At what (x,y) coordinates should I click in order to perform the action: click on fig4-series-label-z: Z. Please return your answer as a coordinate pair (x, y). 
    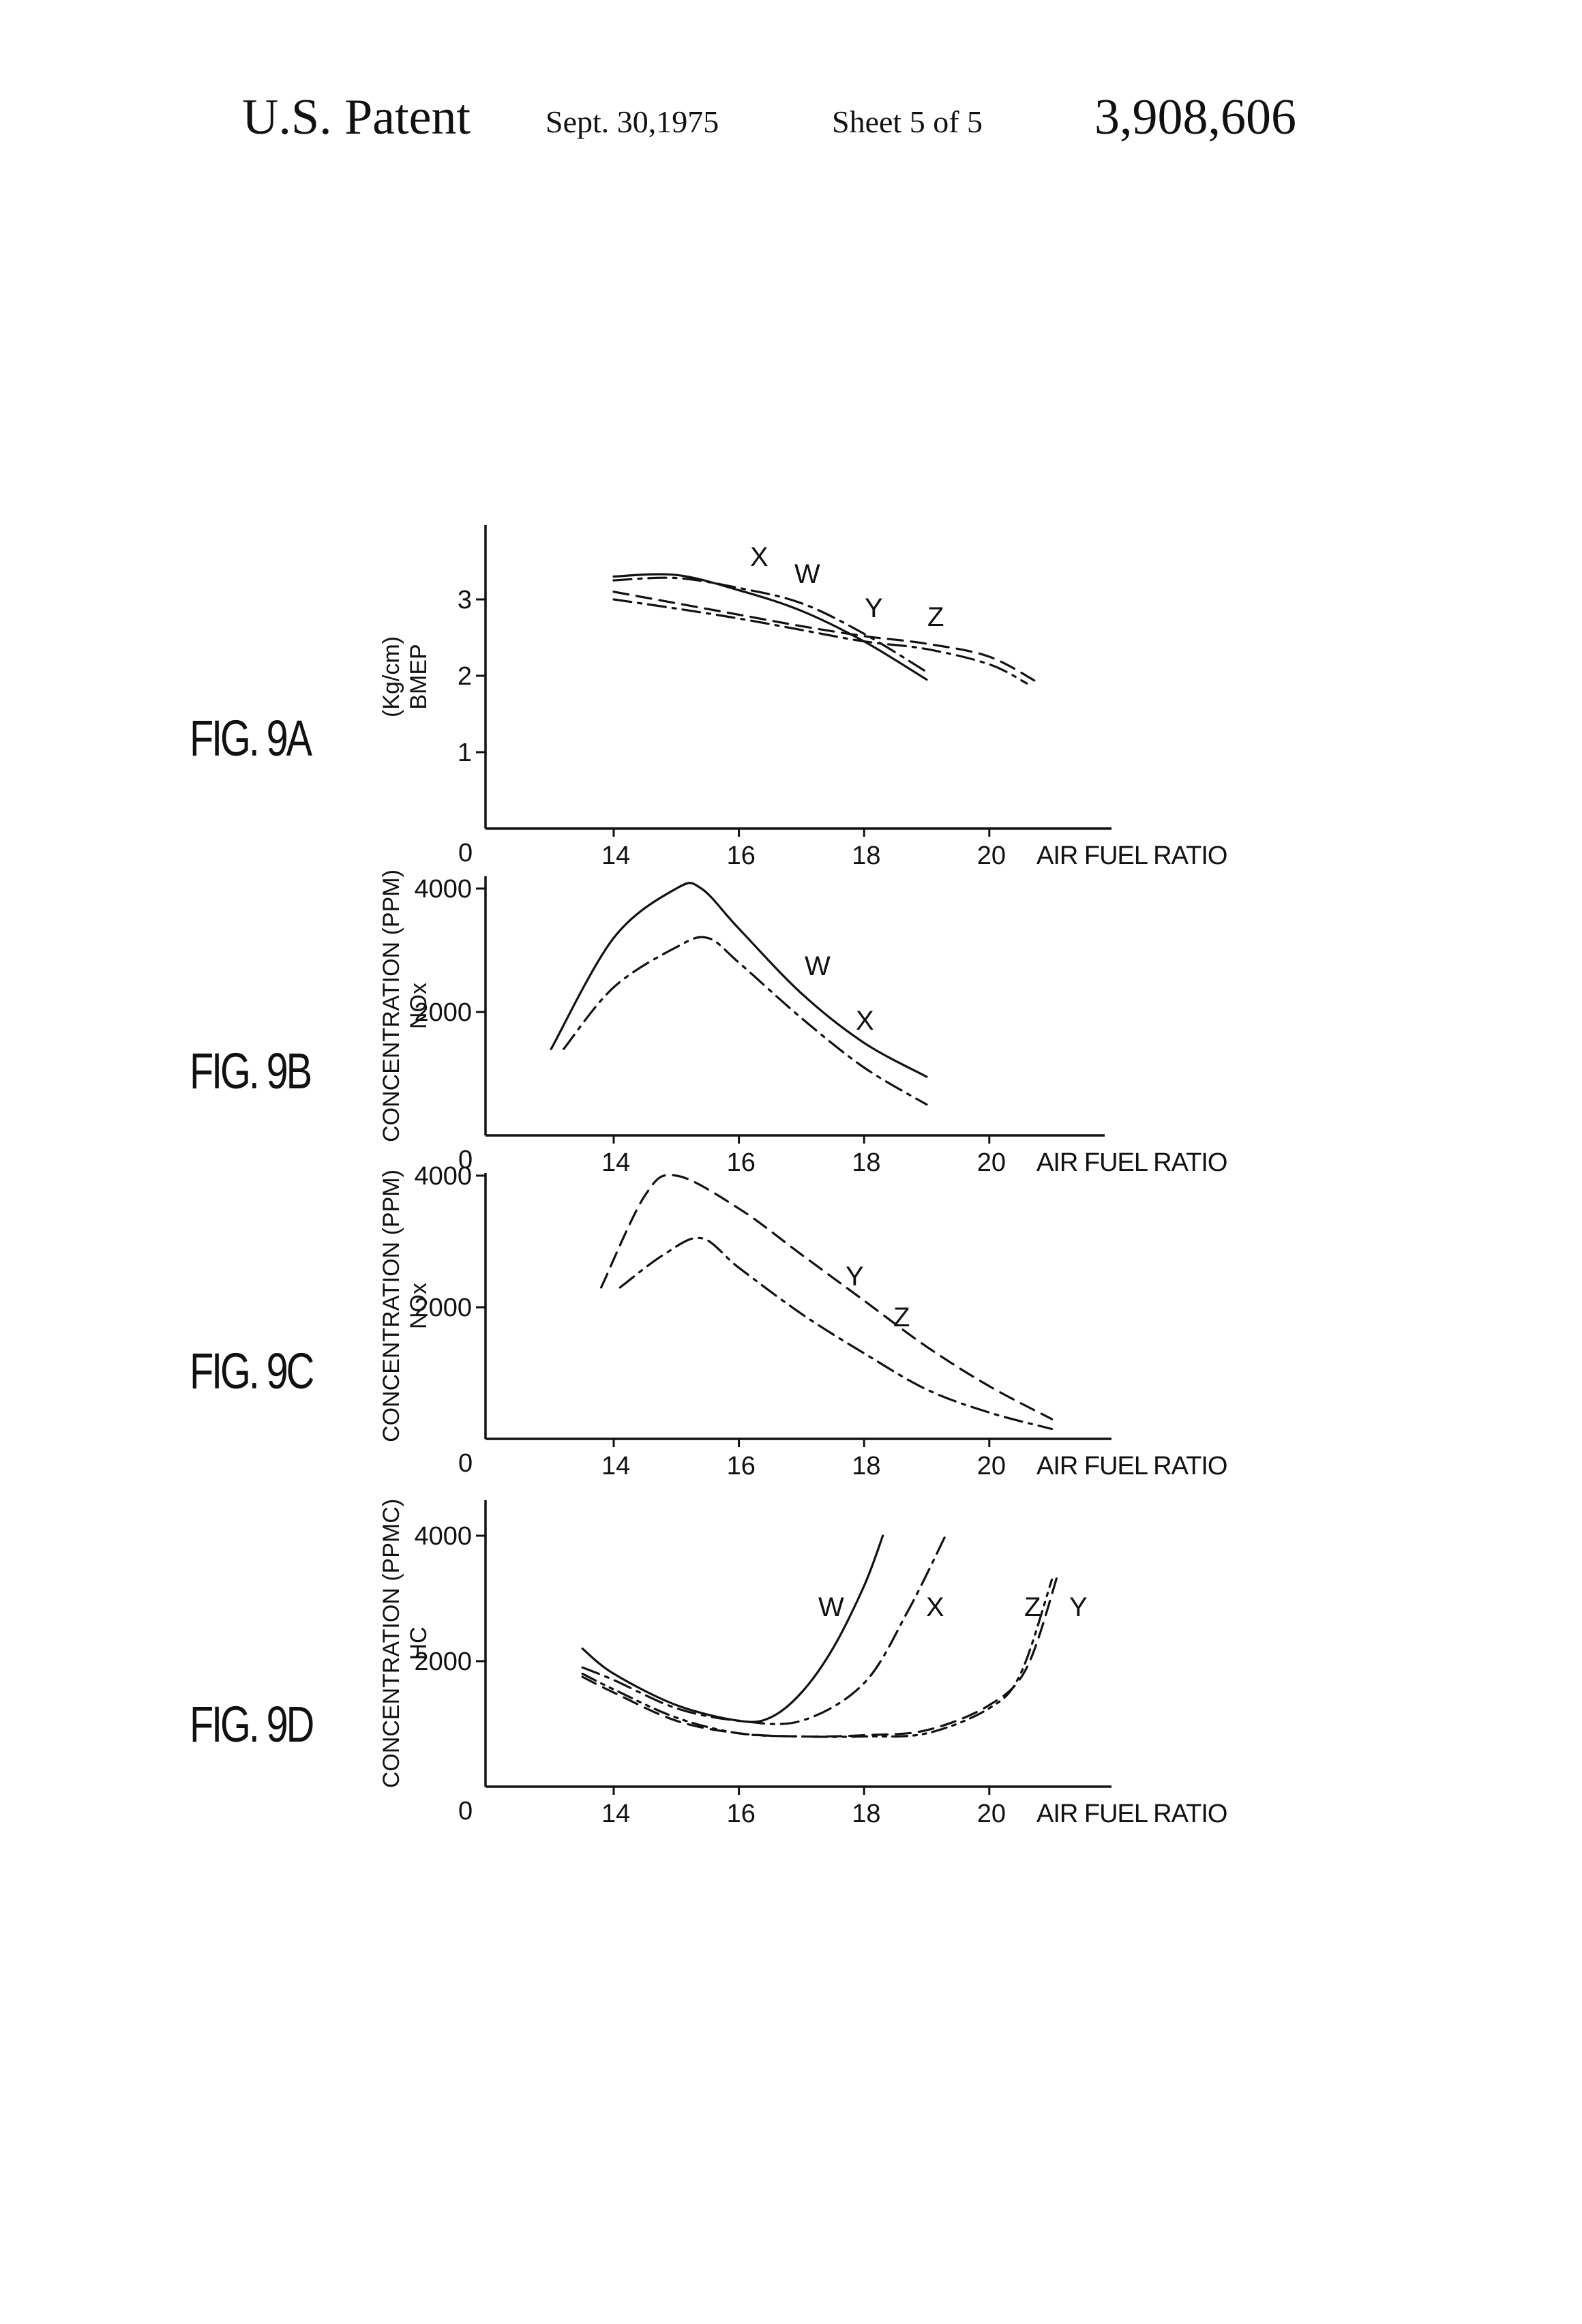
    Looking at the image, I should click on (1032, 1607).